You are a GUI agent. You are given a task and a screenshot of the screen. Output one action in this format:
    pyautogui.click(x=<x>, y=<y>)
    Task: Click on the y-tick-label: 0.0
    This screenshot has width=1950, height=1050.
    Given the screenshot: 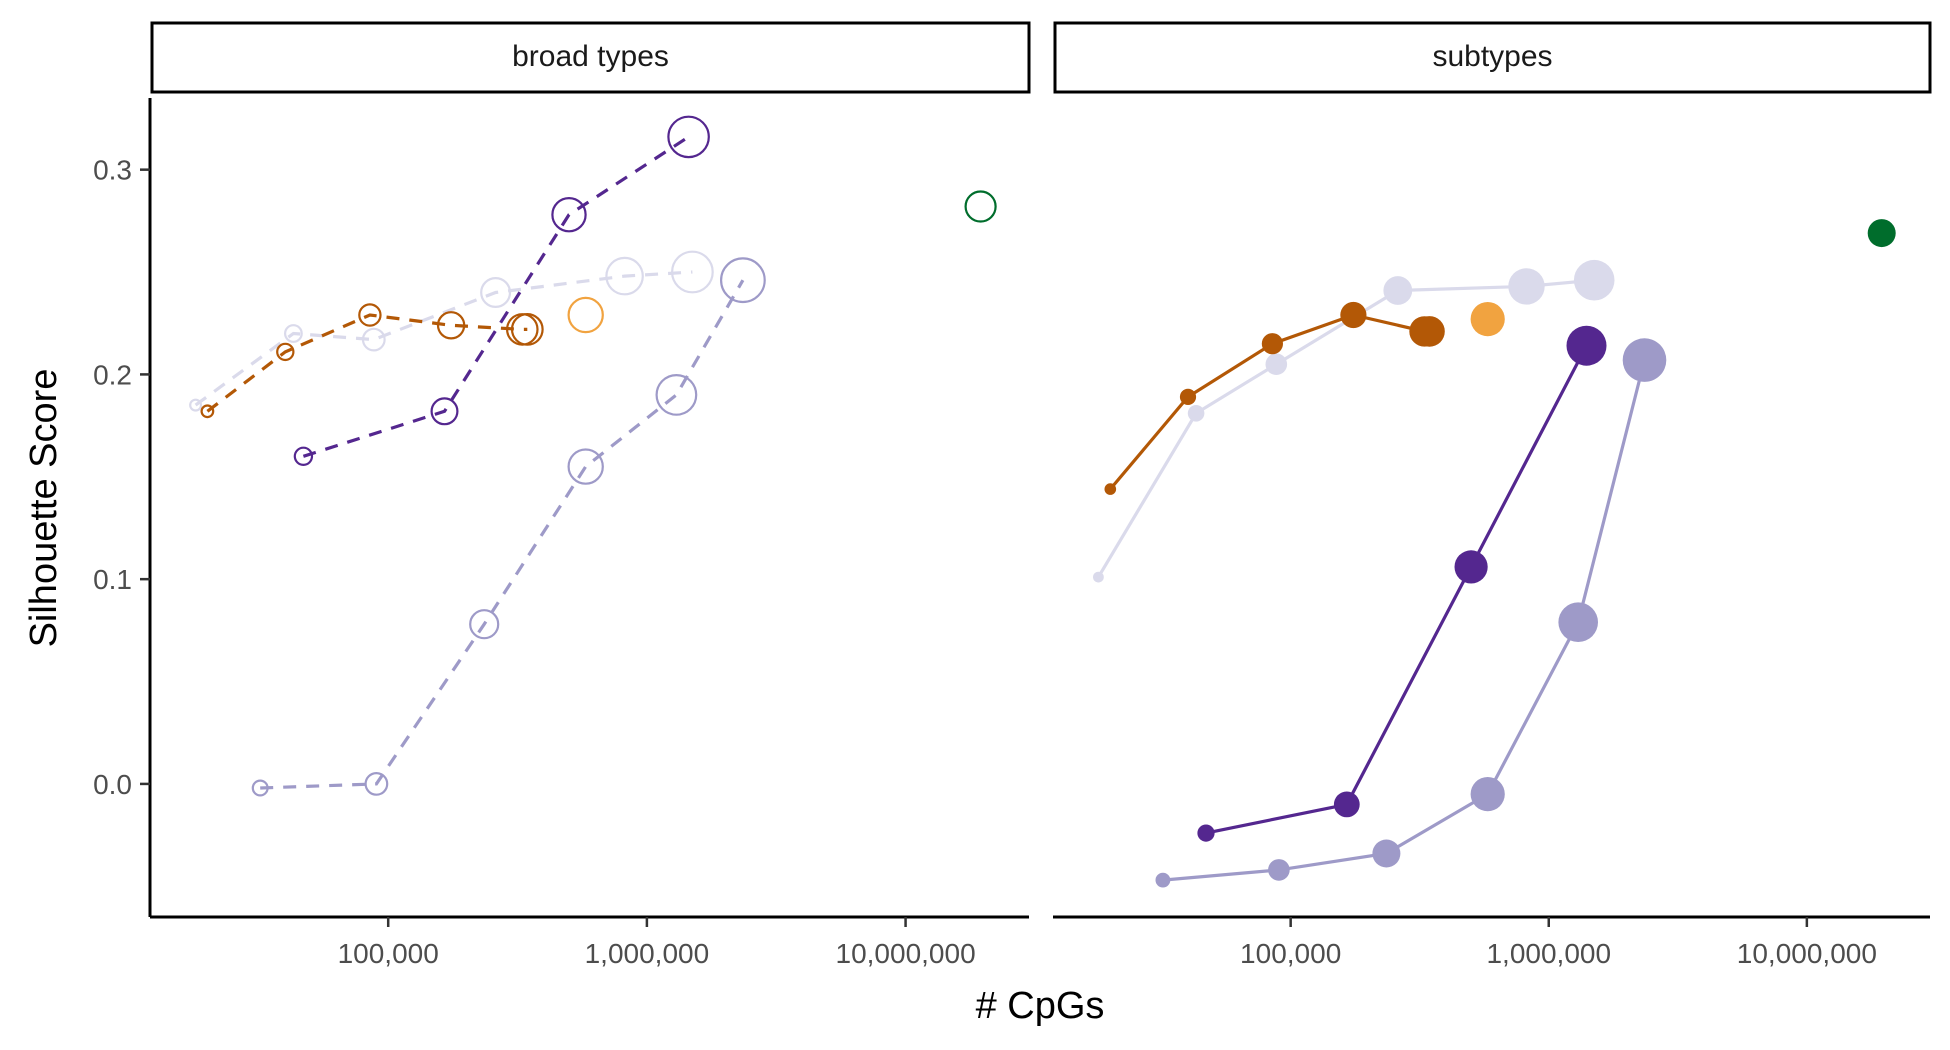 What is the action you would take?
    pyautogui.click(x=112, y=784)
    